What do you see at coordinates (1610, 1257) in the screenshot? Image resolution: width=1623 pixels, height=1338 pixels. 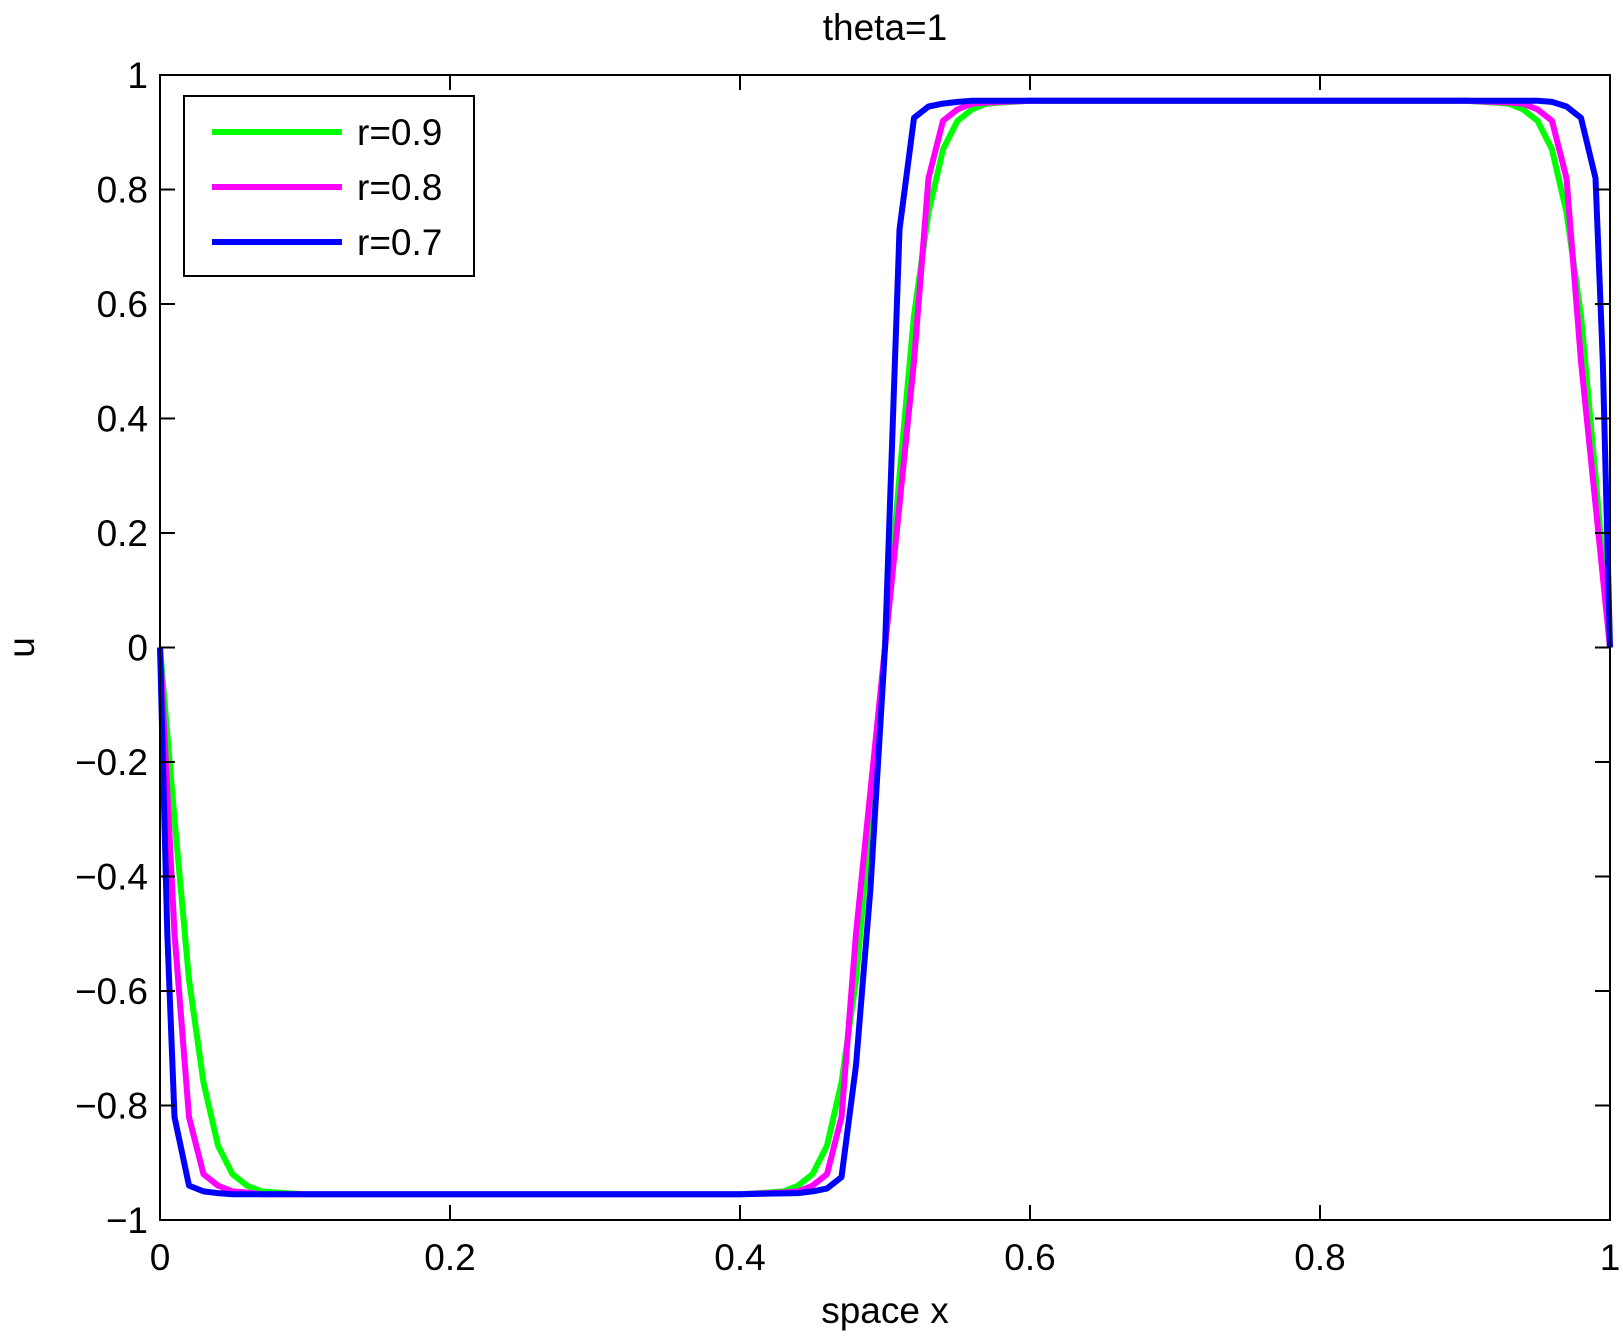 I see `x-tick-label: 1` at bounding box center [1610, 1257].